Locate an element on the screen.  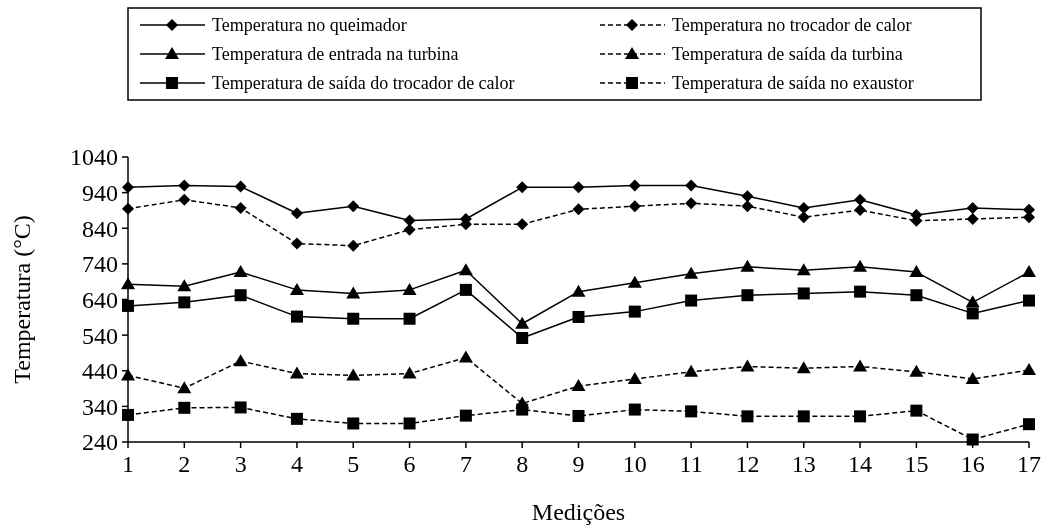
x-tick-label: 6 is located at coordinates (409, 464).